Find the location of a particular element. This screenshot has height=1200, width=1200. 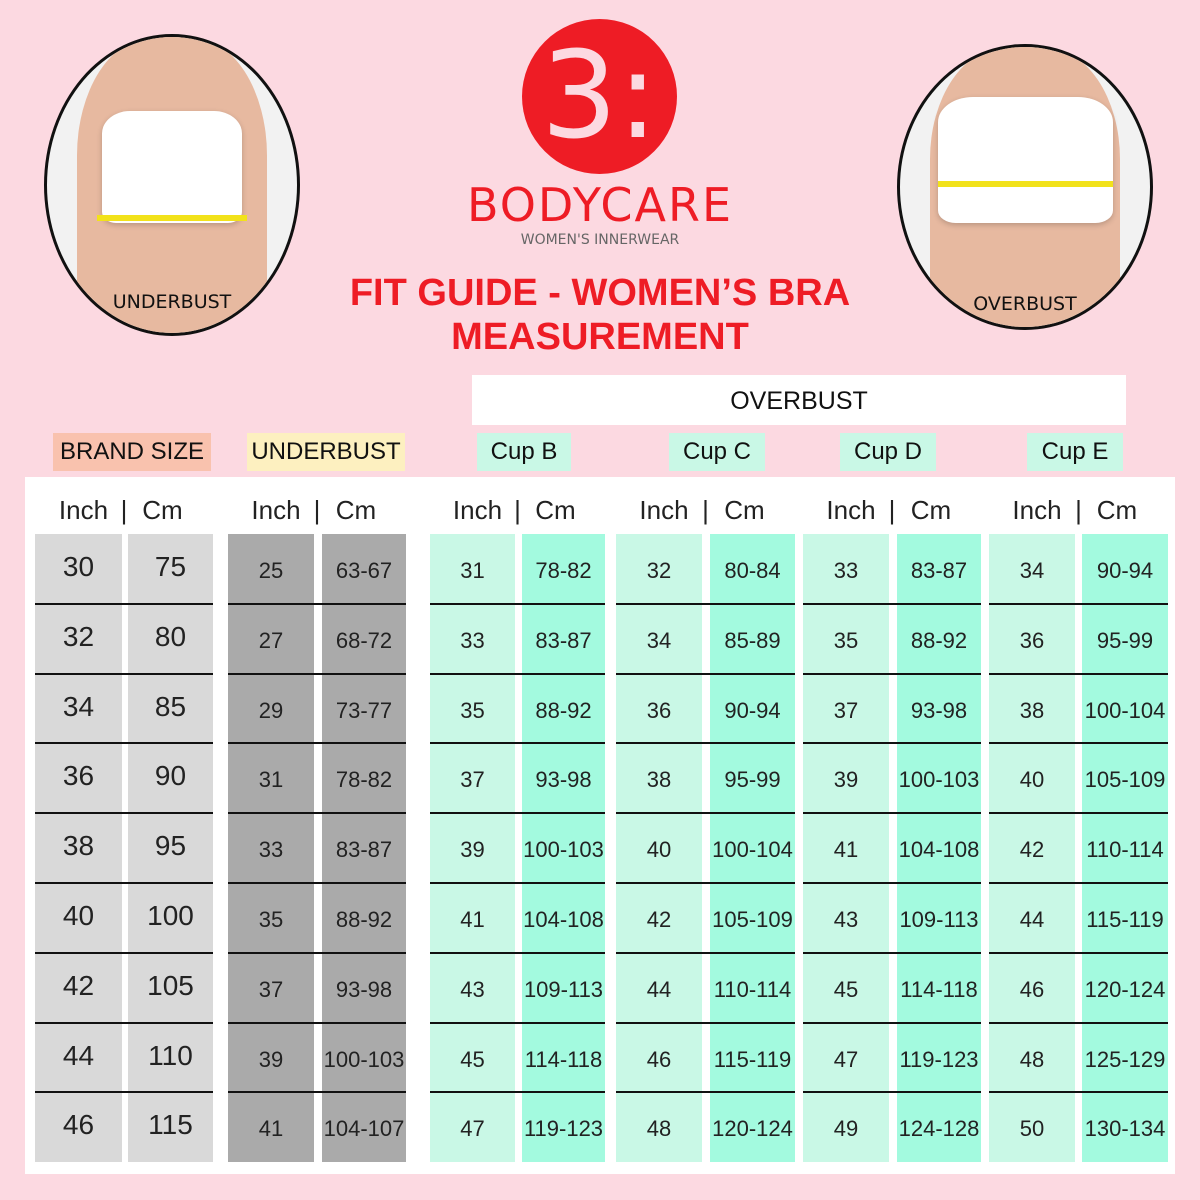

cm-value: 100-104 is located at coordinates (1125, 710).